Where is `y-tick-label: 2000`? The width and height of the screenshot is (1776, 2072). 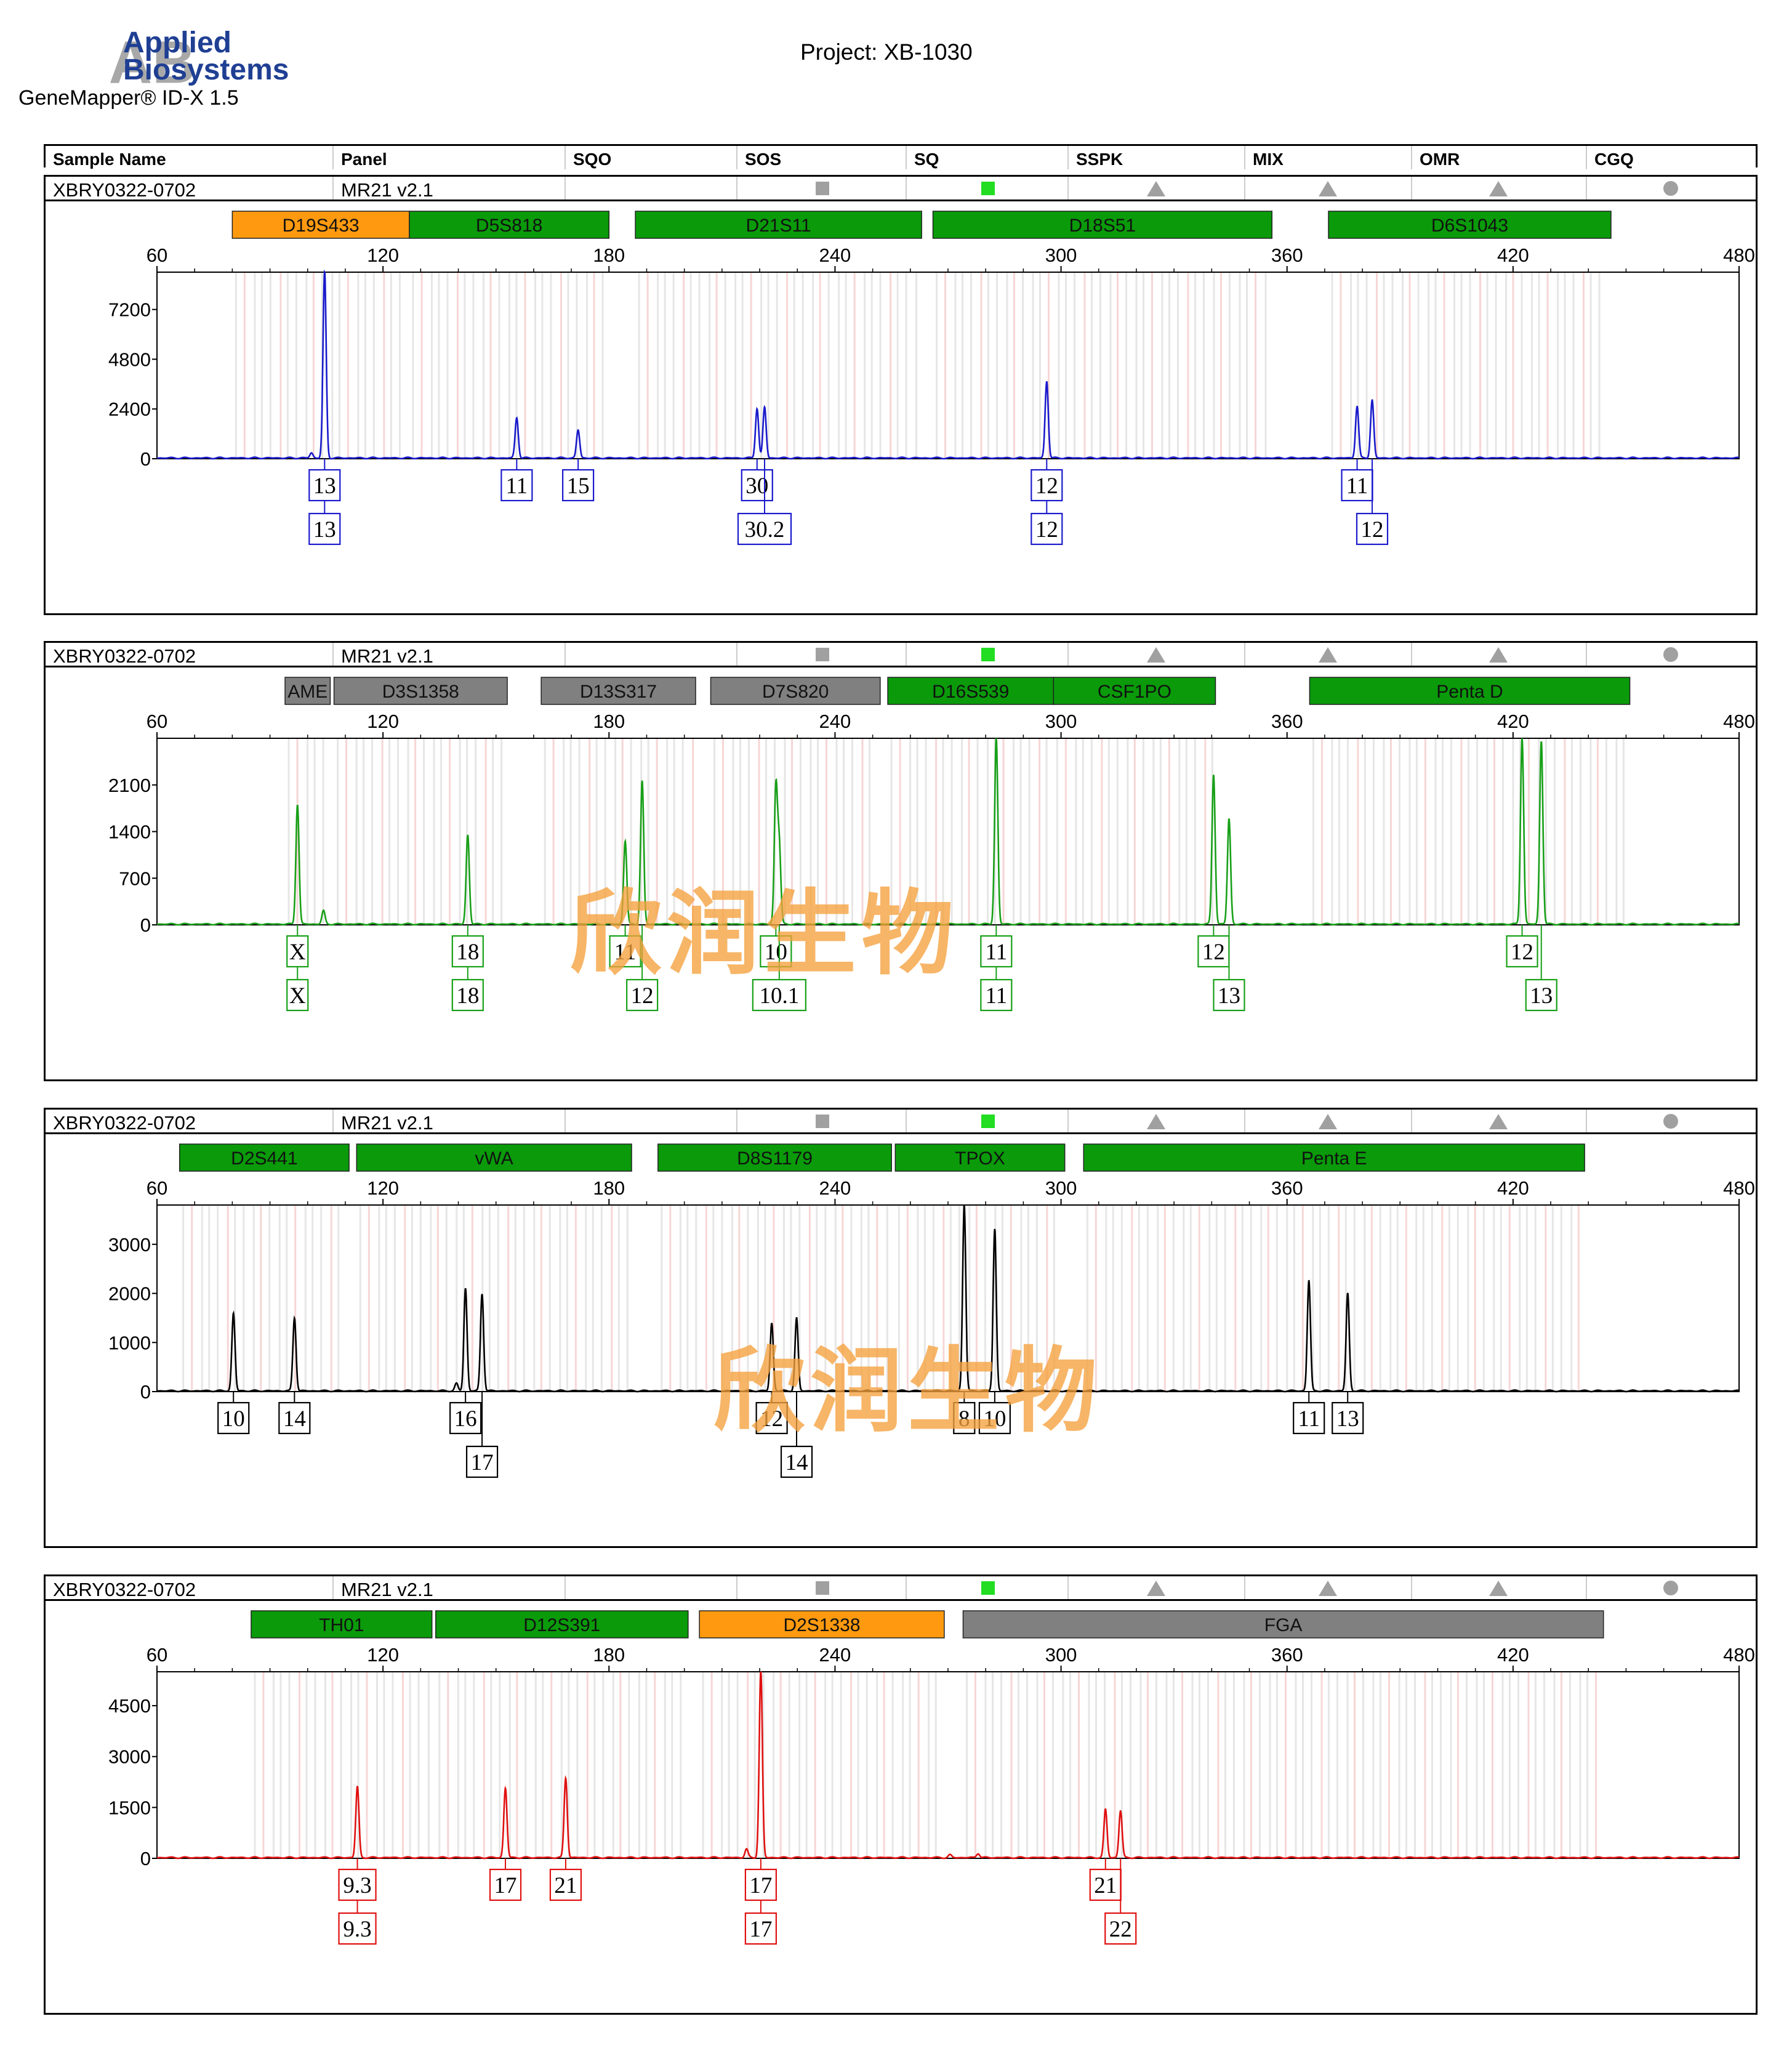
y-tick-label: 2000 is located at coordinates (129, 1294).